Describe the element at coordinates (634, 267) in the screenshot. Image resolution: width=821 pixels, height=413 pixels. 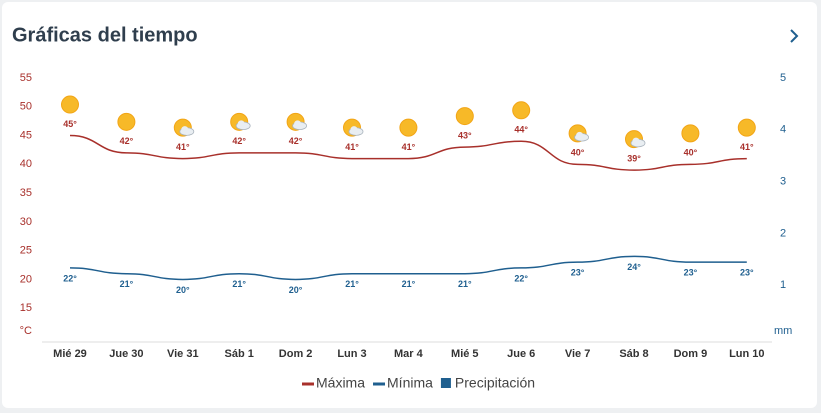
I see `value-label: 24°` at that location.